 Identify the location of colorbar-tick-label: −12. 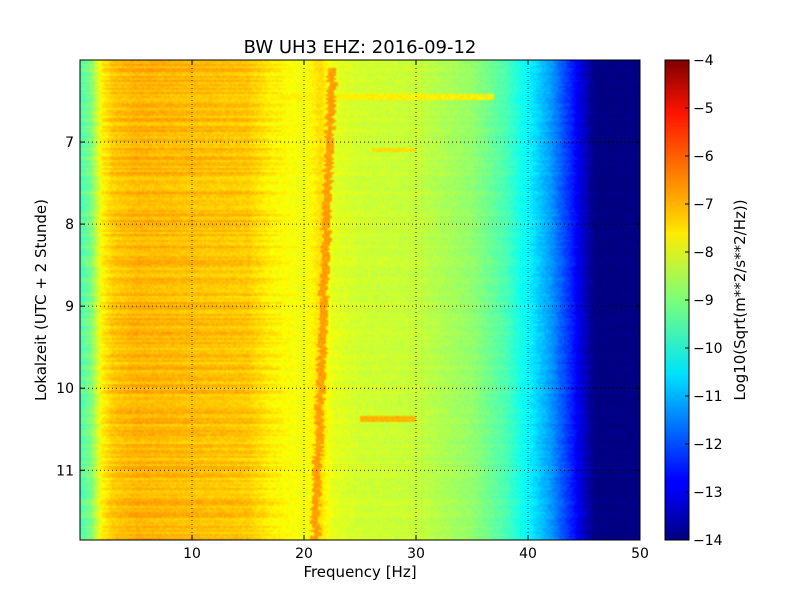
(708, 445).